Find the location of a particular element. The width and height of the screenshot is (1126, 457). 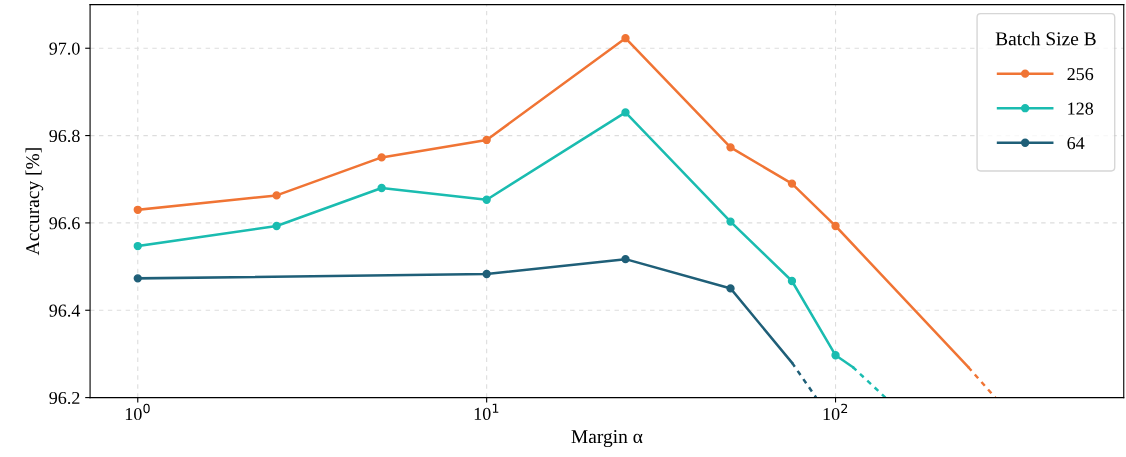

x-axis-title: Margin α is located at coordinates (607, 439).